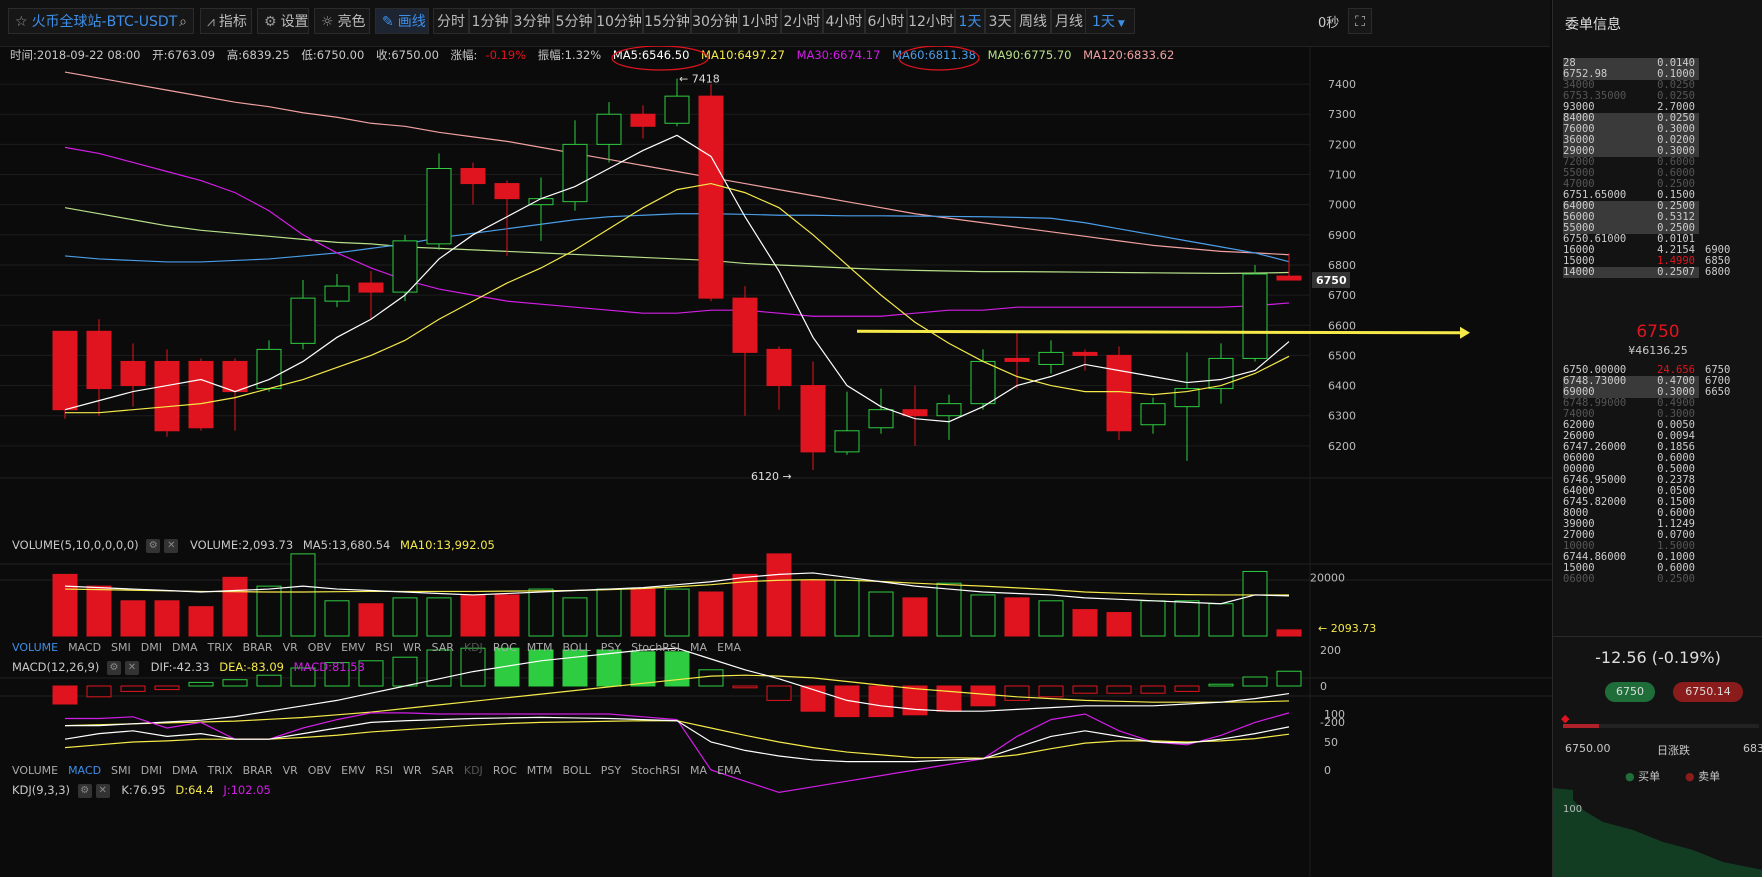 The width and height of the screenshot is (1762, 877). I want to click on timeframe-10: 6小时, so click(886, 21).